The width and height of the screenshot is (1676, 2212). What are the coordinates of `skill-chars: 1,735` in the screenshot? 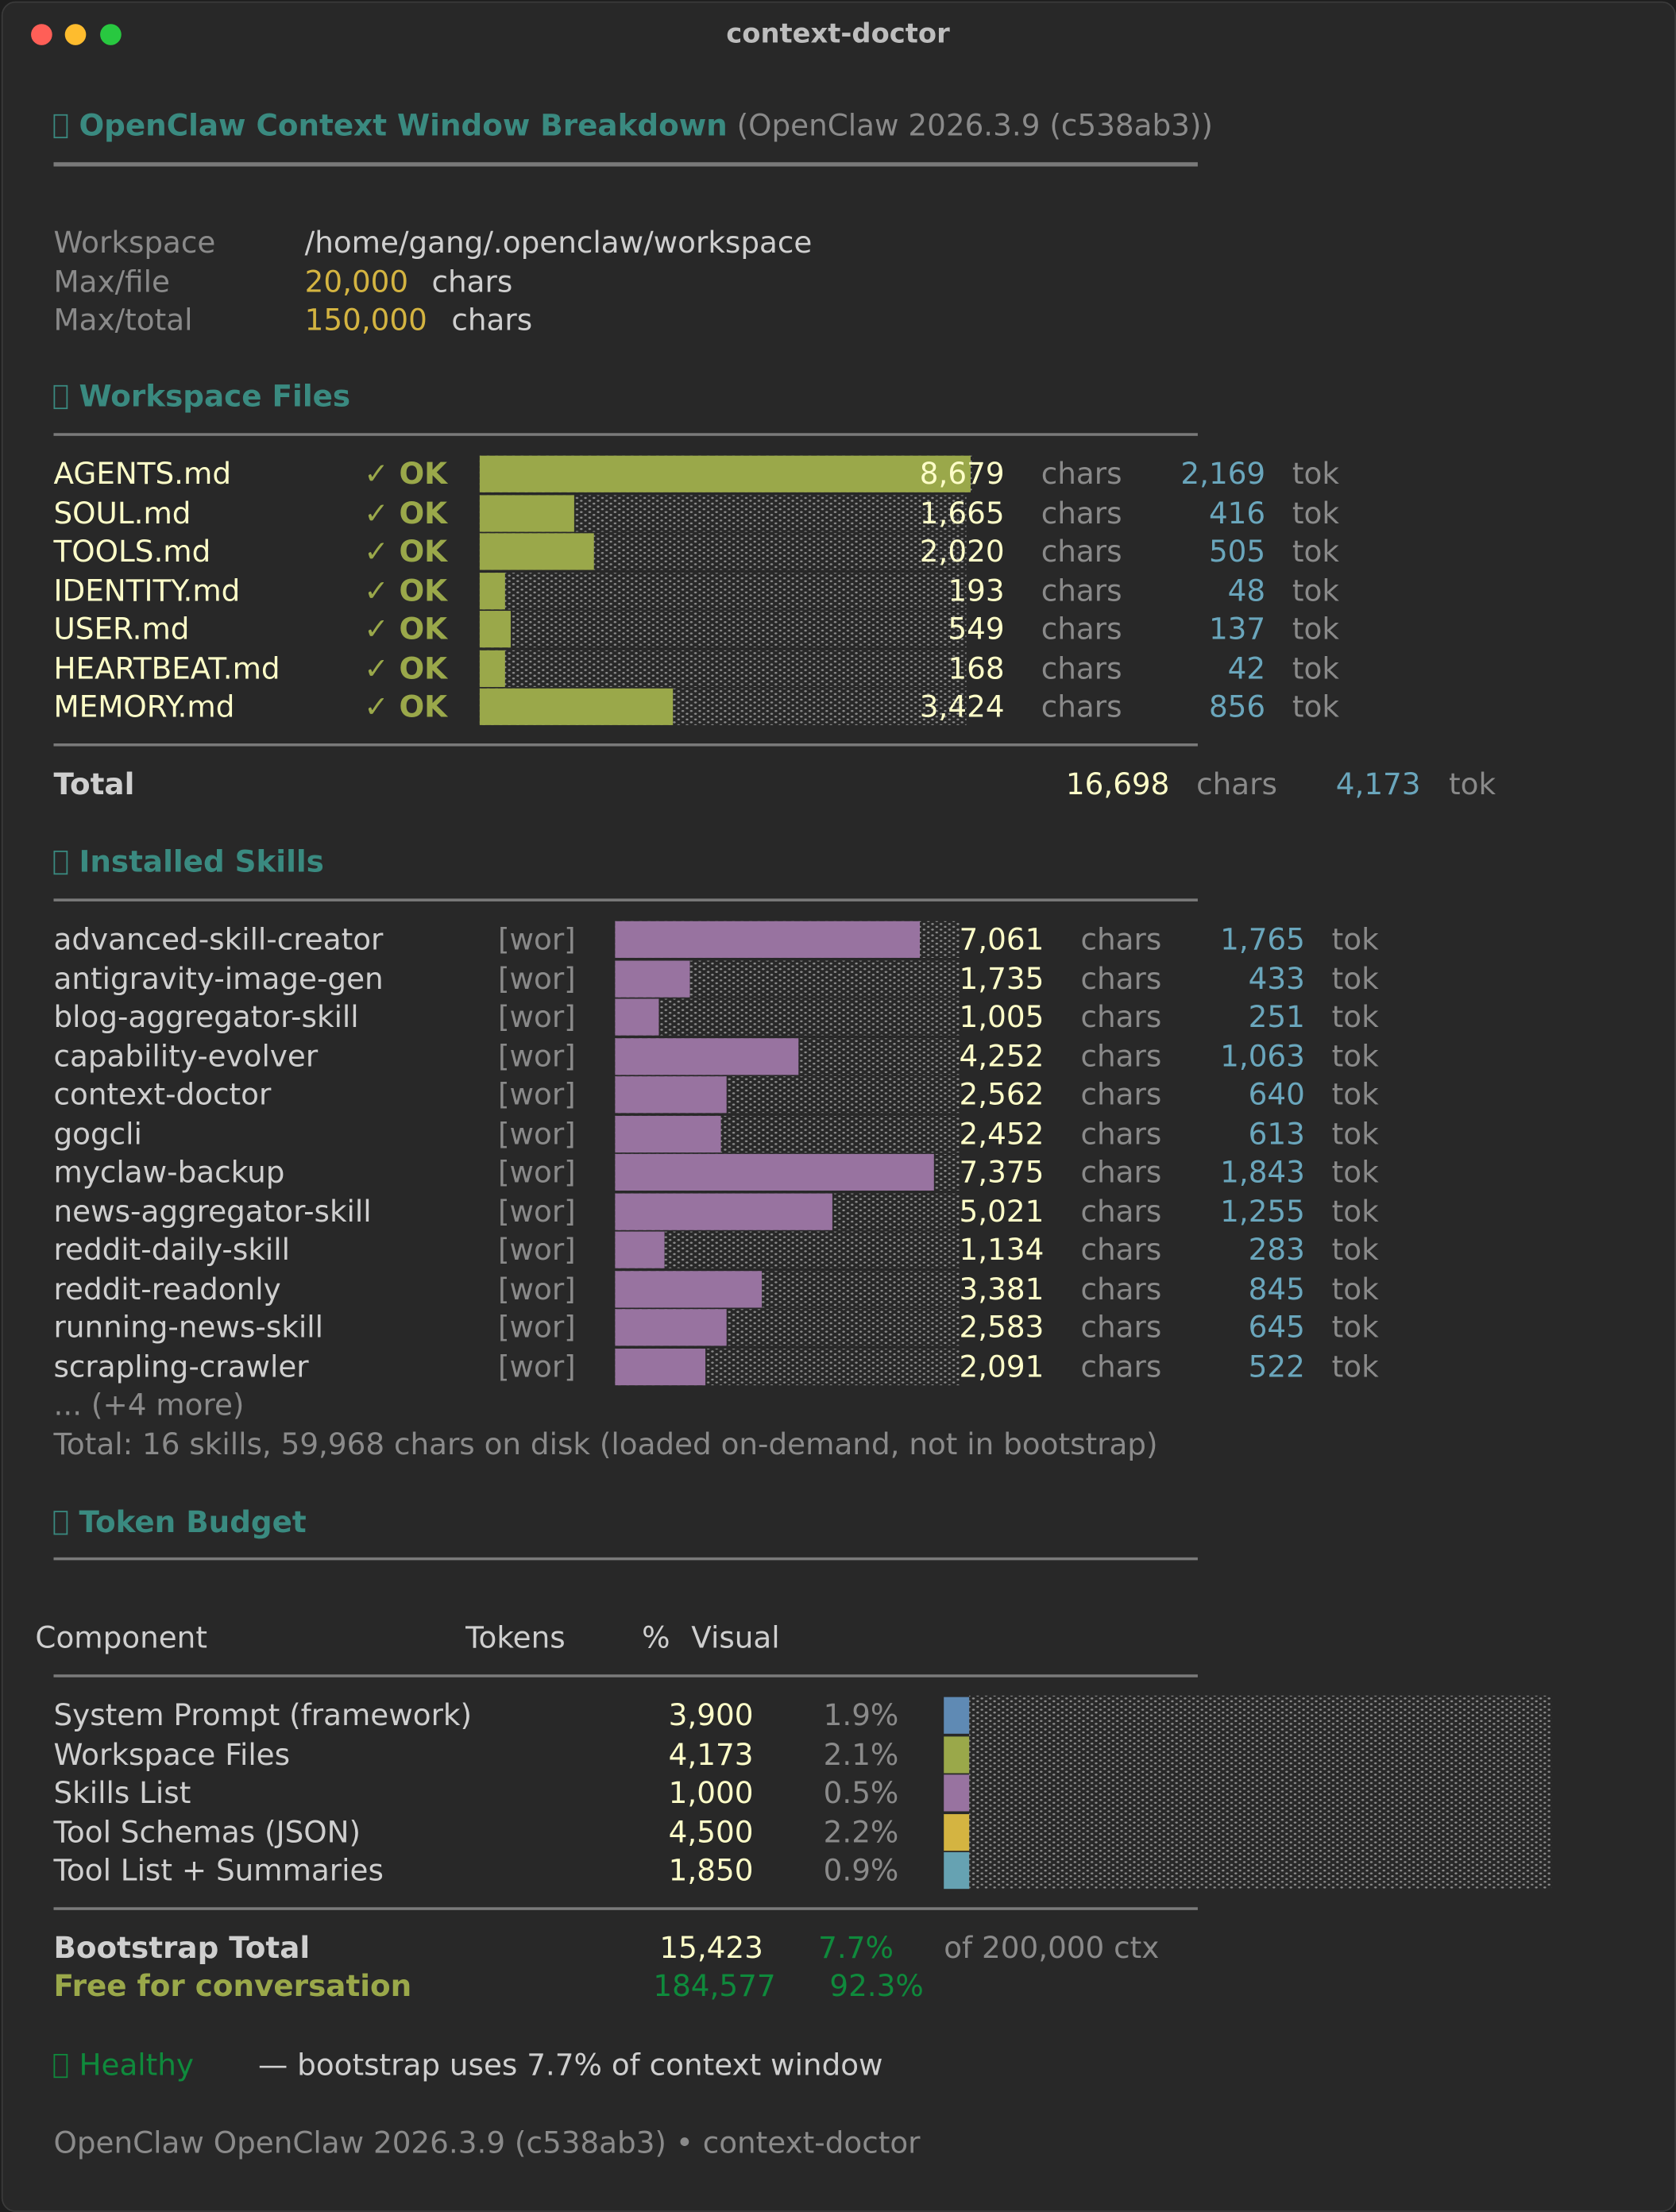 It's located at (1002, 979).